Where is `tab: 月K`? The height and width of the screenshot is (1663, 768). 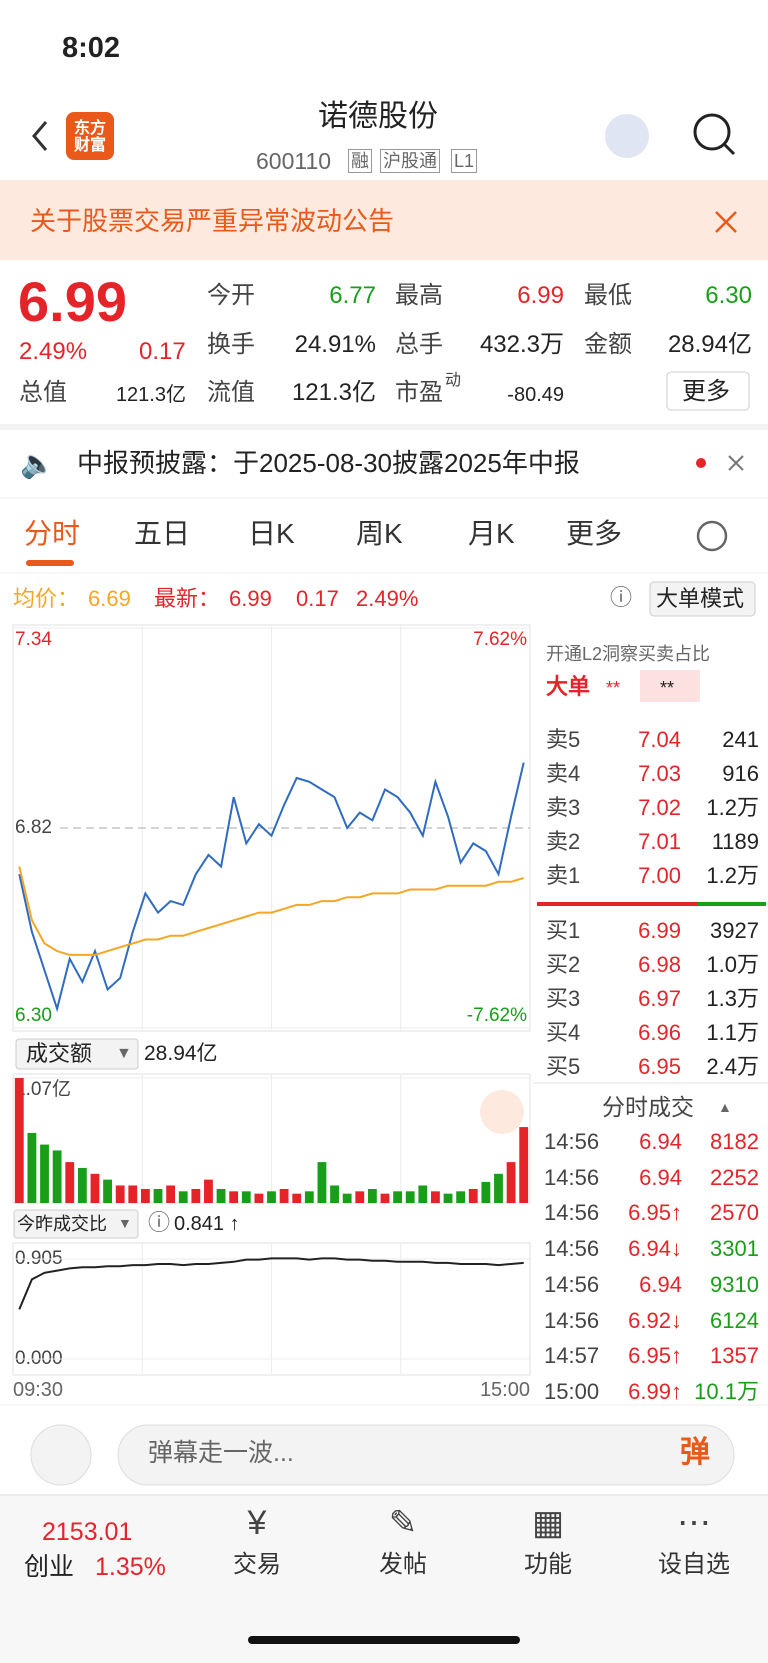
tab: 月K is located at coordinates (491, 533).